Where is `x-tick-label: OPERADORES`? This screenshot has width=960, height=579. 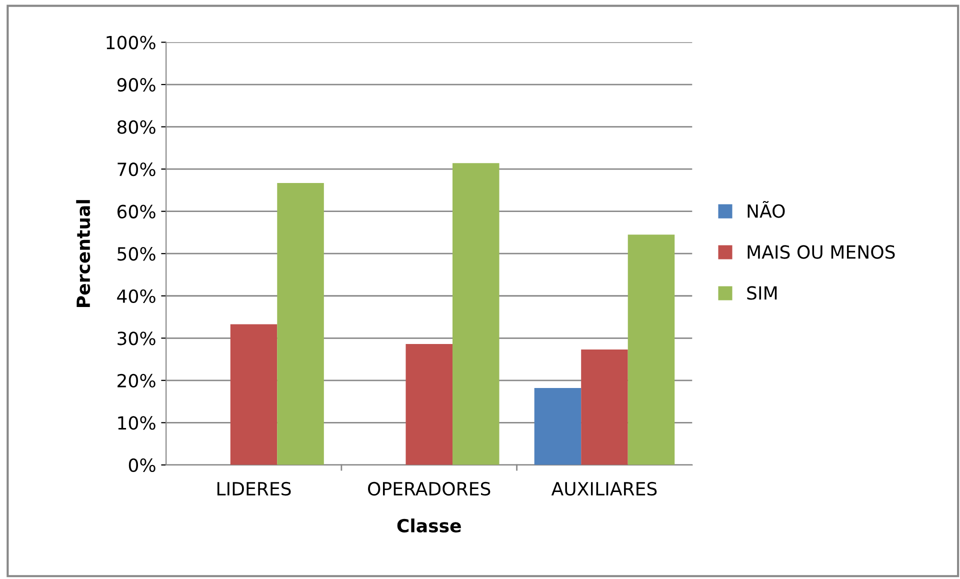
x-tick-label: OPERADORES is located at coordinates (429, 489).